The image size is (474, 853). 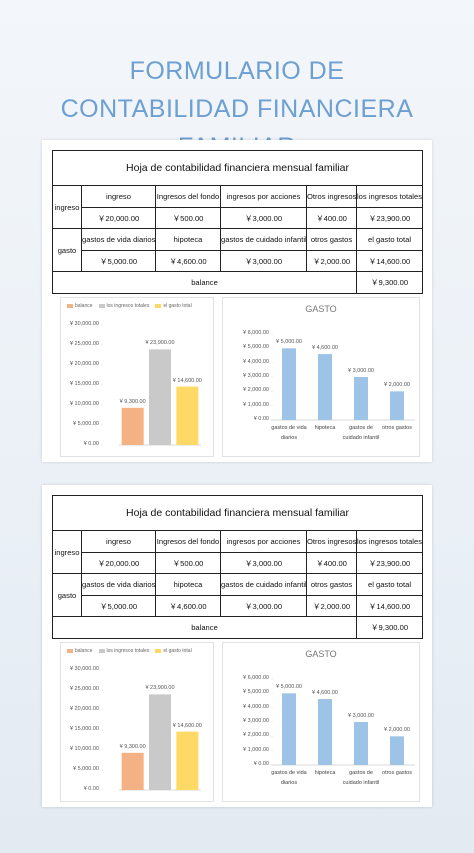 What do you see at coordinates (331, 218) in the screenshot?
I see `value-cell: ￥400.00` at bounding box center [331, 218].